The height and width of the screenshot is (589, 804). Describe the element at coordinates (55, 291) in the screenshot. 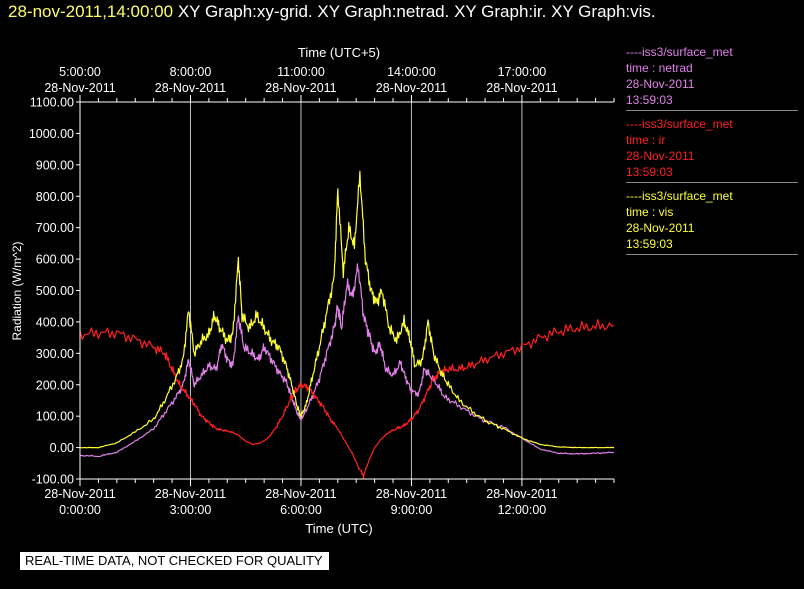

I see `y-tick-label: 500.00` at that location.